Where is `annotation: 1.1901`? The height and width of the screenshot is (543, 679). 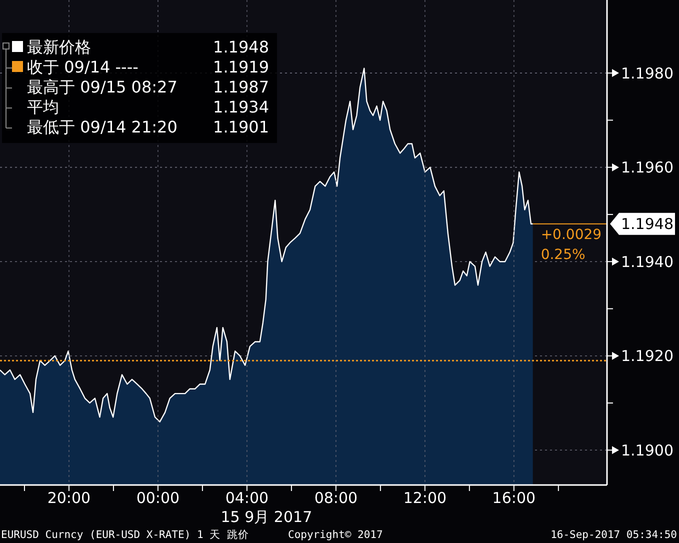
annotation: 1.1901 is located at coordinates (241, 127).